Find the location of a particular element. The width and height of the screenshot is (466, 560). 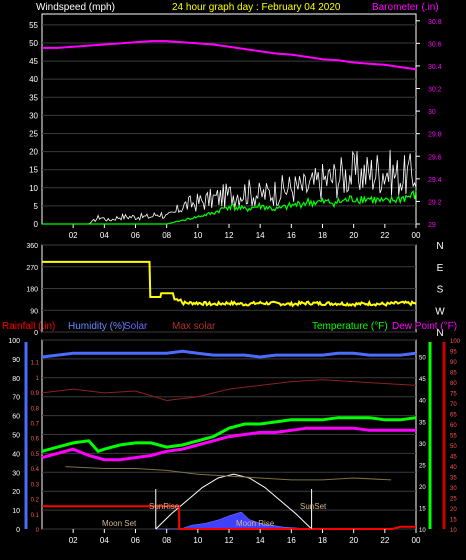

rainfall-label: Rainfall (.in) is located at coordinates (28, 326).